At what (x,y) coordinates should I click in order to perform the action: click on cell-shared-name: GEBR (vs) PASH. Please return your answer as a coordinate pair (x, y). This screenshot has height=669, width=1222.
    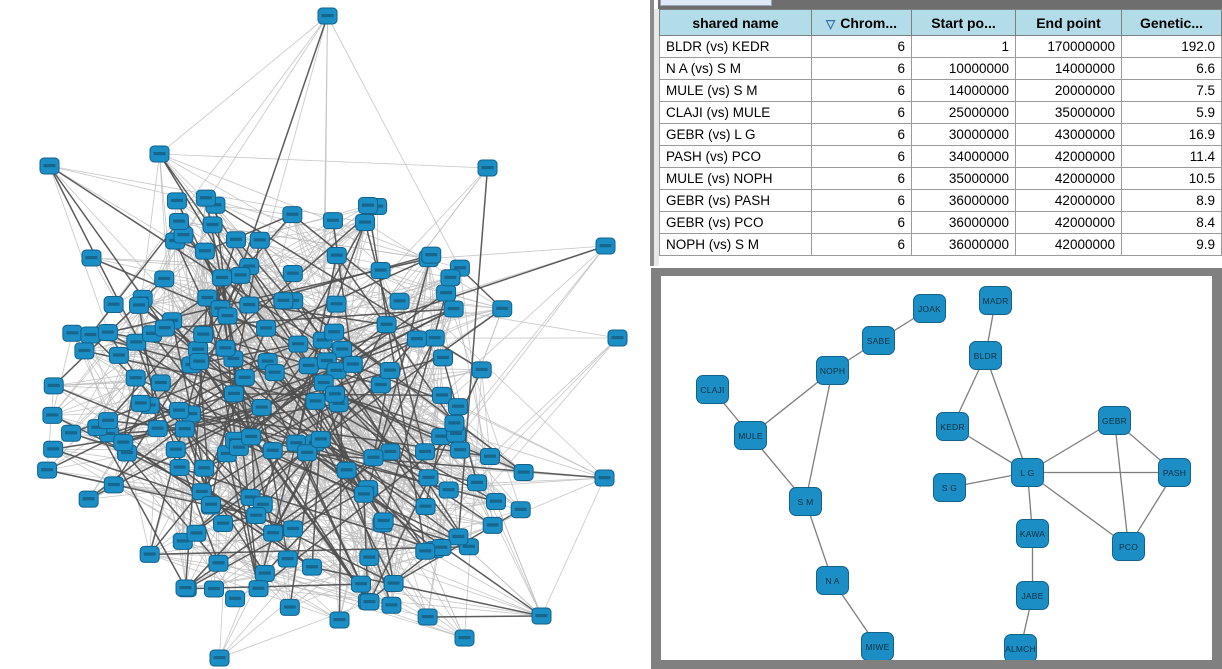
    Looking at the image, I should click on (735, 200).